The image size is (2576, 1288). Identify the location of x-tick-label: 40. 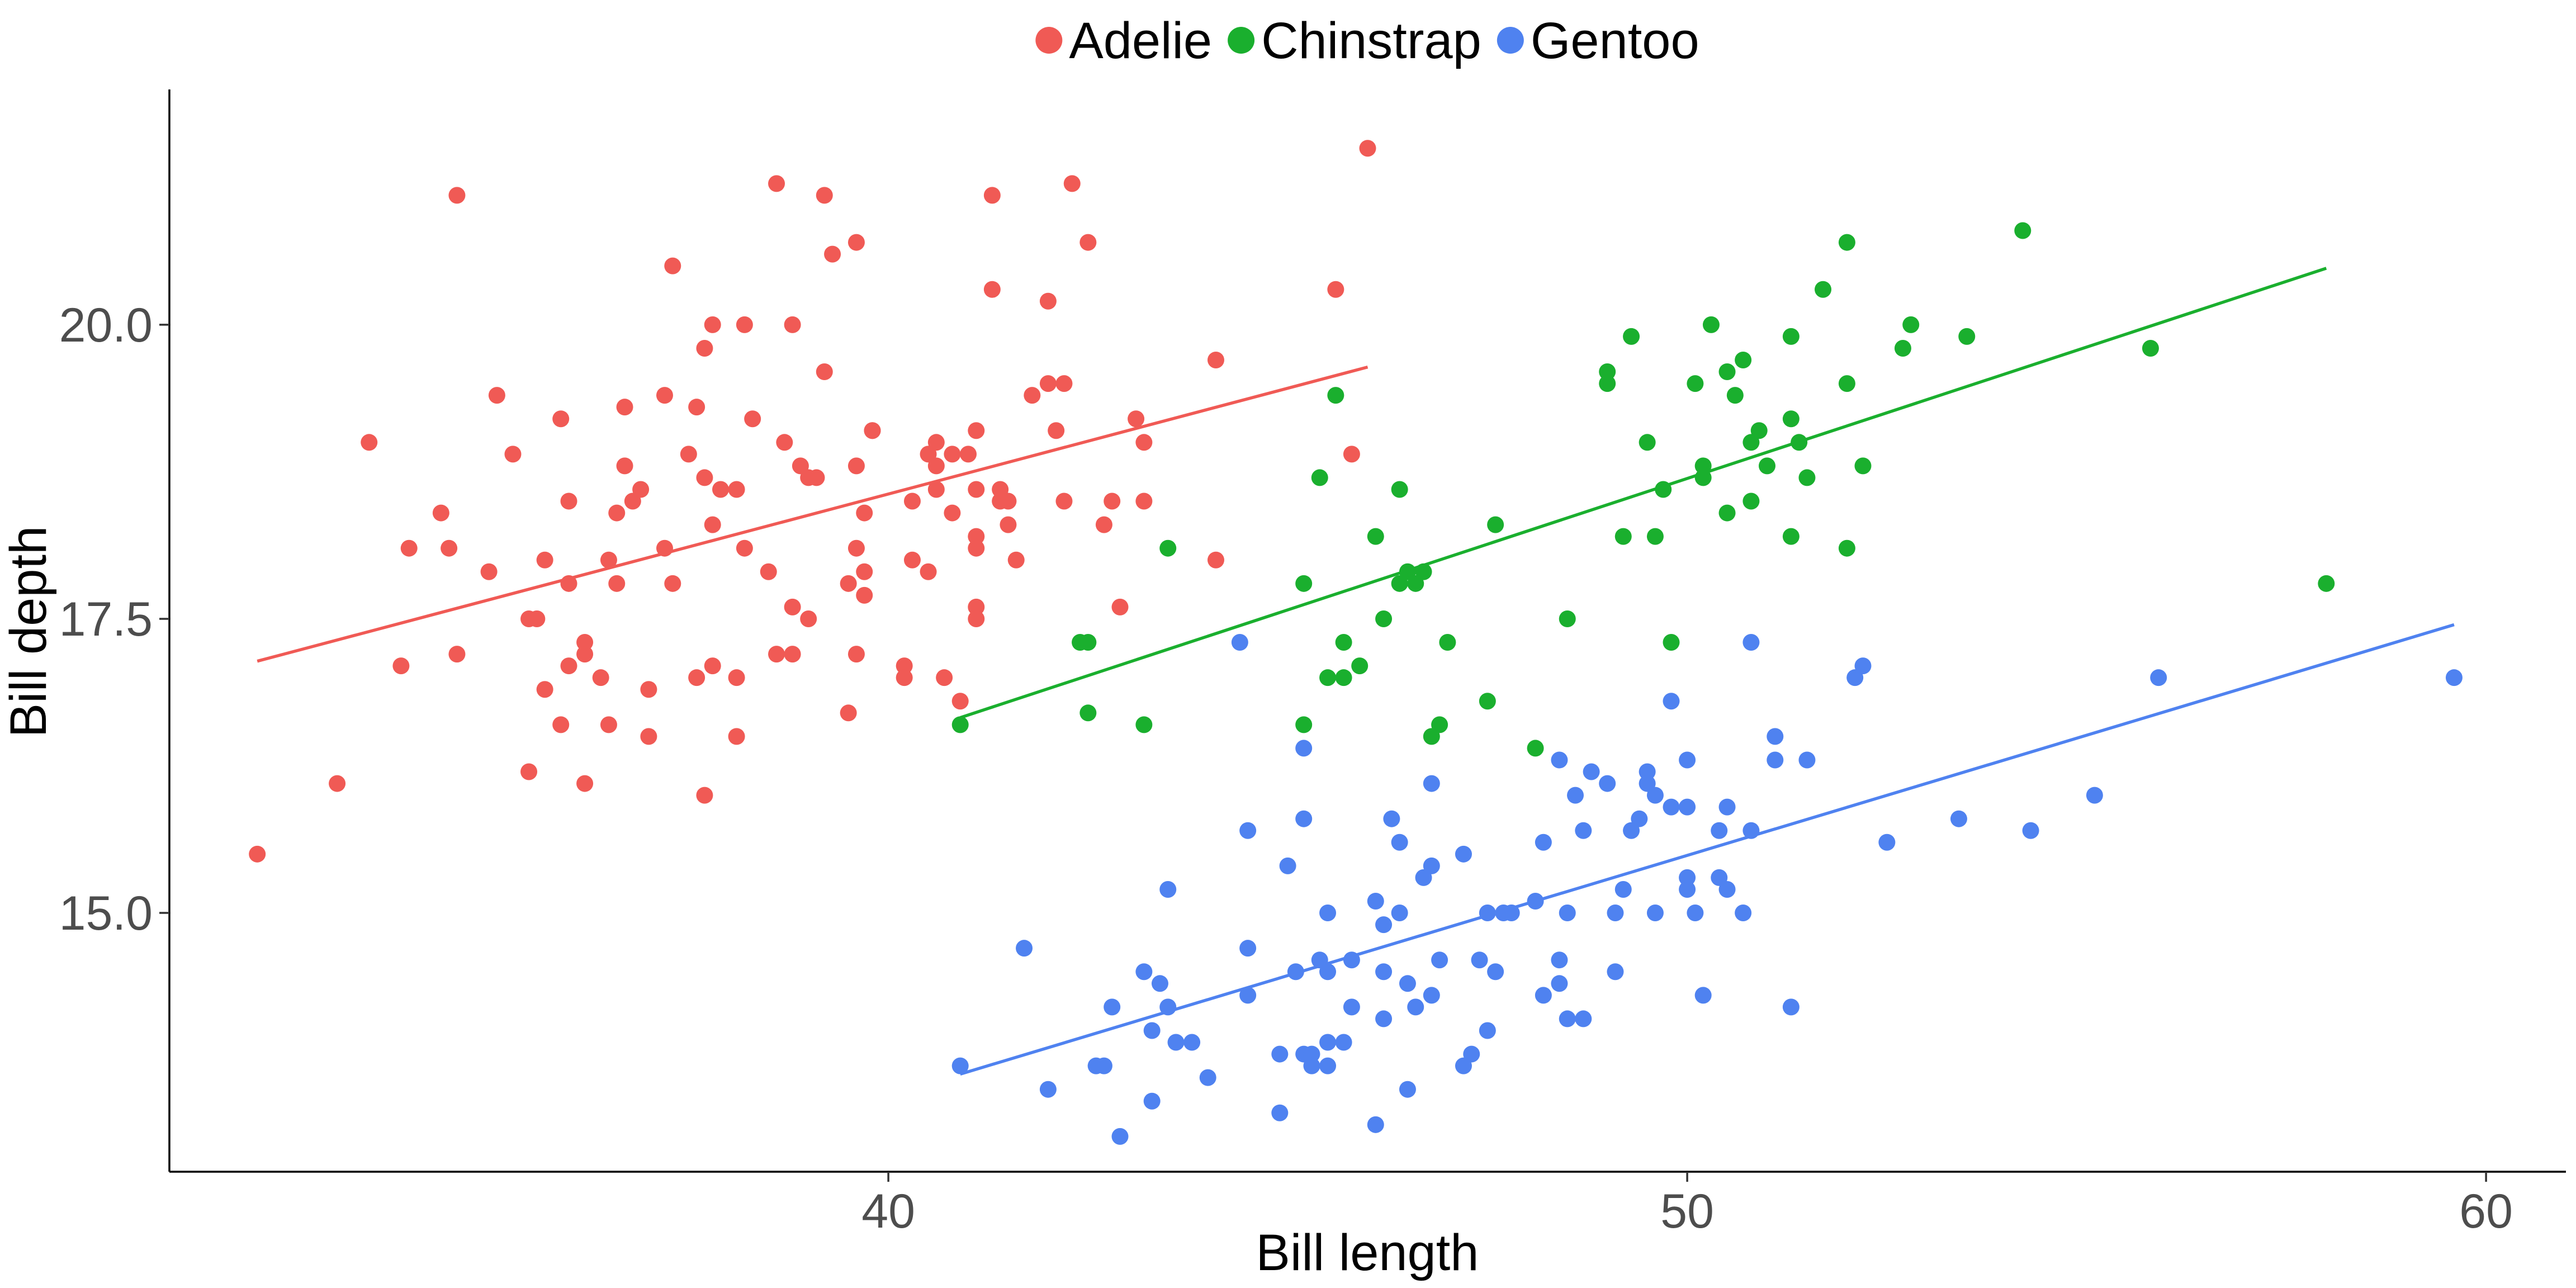
(888, 1211).